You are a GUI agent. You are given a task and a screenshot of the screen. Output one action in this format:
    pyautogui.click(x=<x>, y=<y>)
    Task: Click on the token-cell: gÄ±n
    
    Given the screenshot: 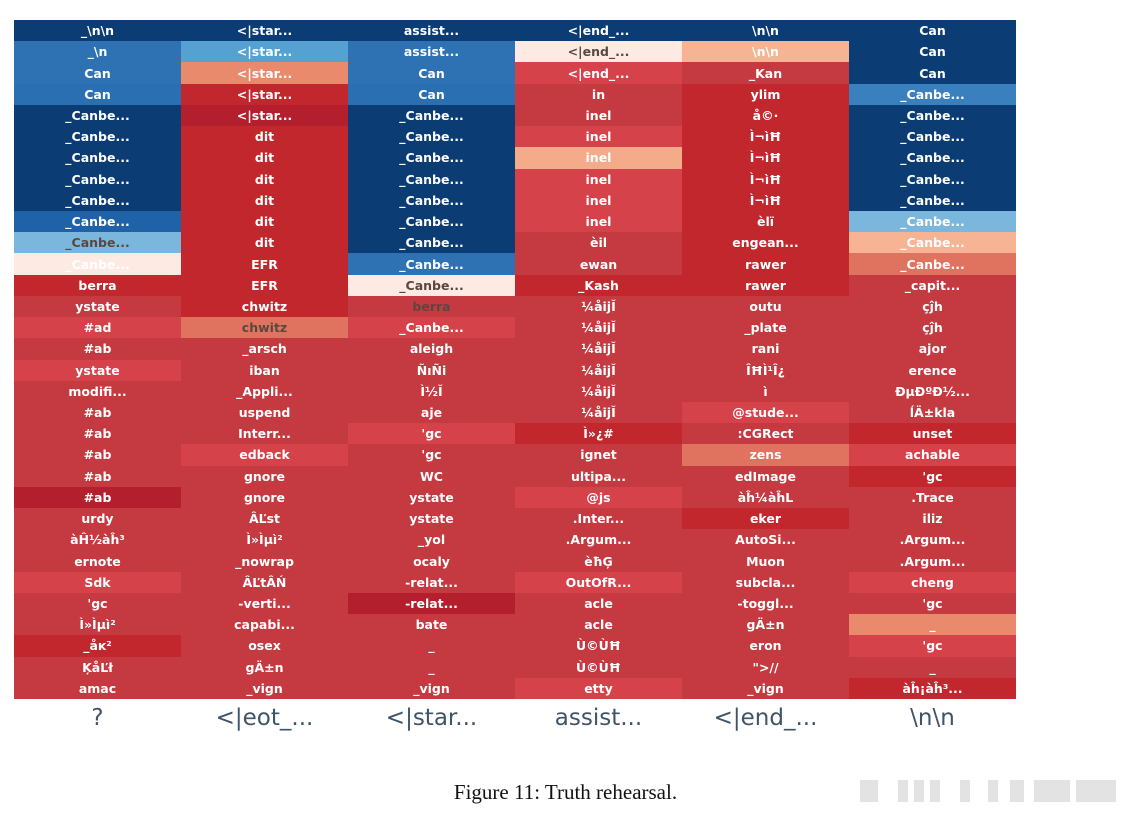 What is the action you would take?
    pyautogui.click(x=264, y=667)
    